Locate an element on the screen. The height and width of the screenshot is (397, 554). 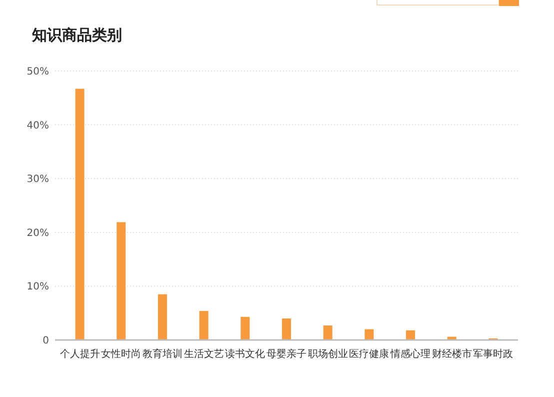
y-tick-label: 20% is located at coordinates (37, 233).